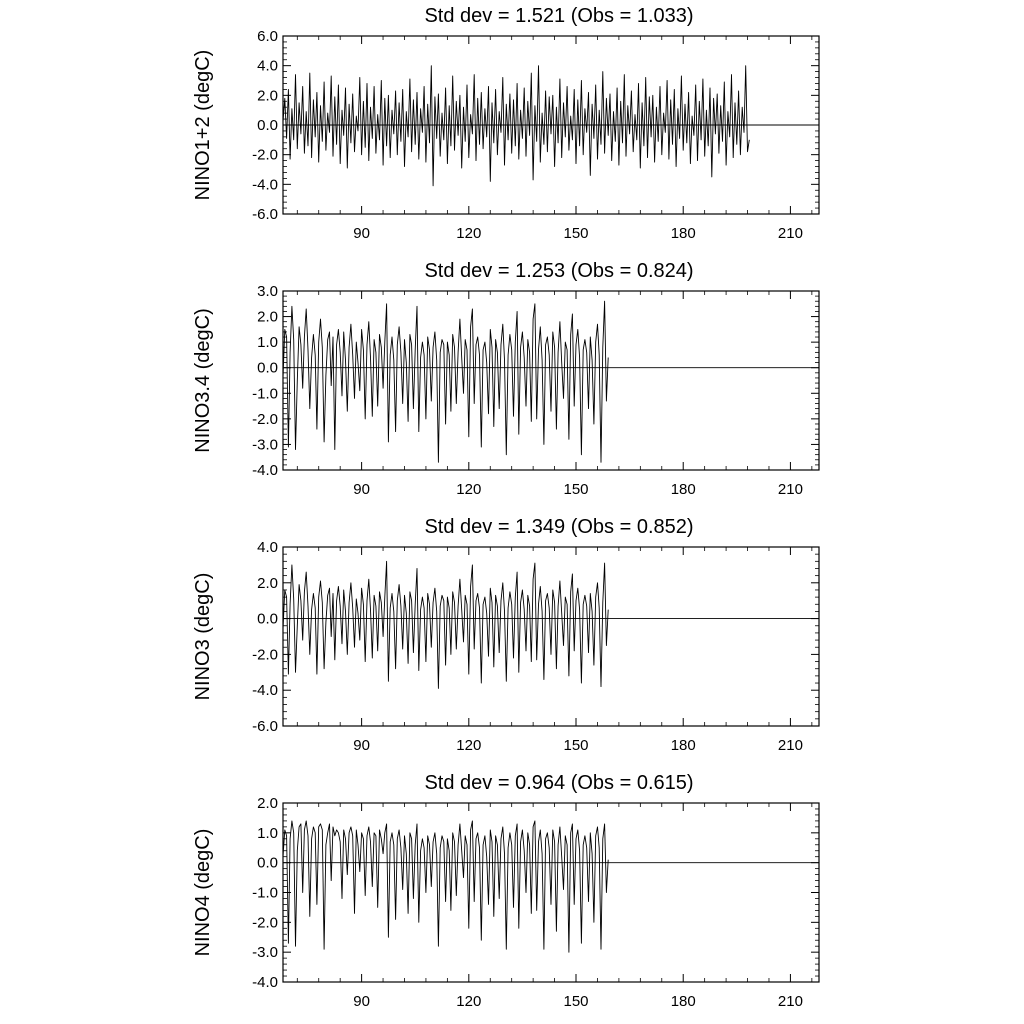 The image size is (1024, 1024). I want to click on chart-title: Std dev = 0.964 (Obs = 0.615), so click(558, 783).